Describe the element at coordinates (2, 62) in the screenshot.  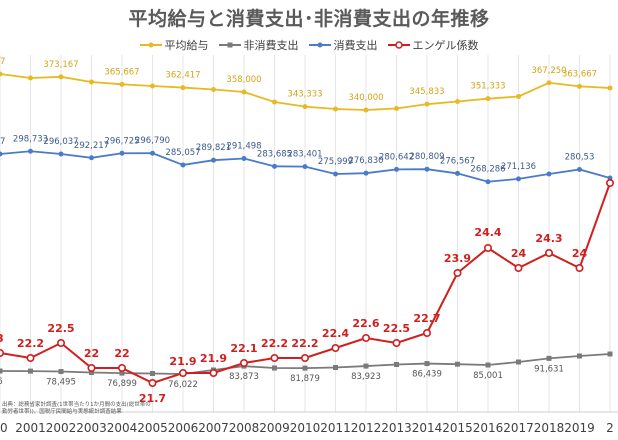
I see `data-label: 57` at that location.